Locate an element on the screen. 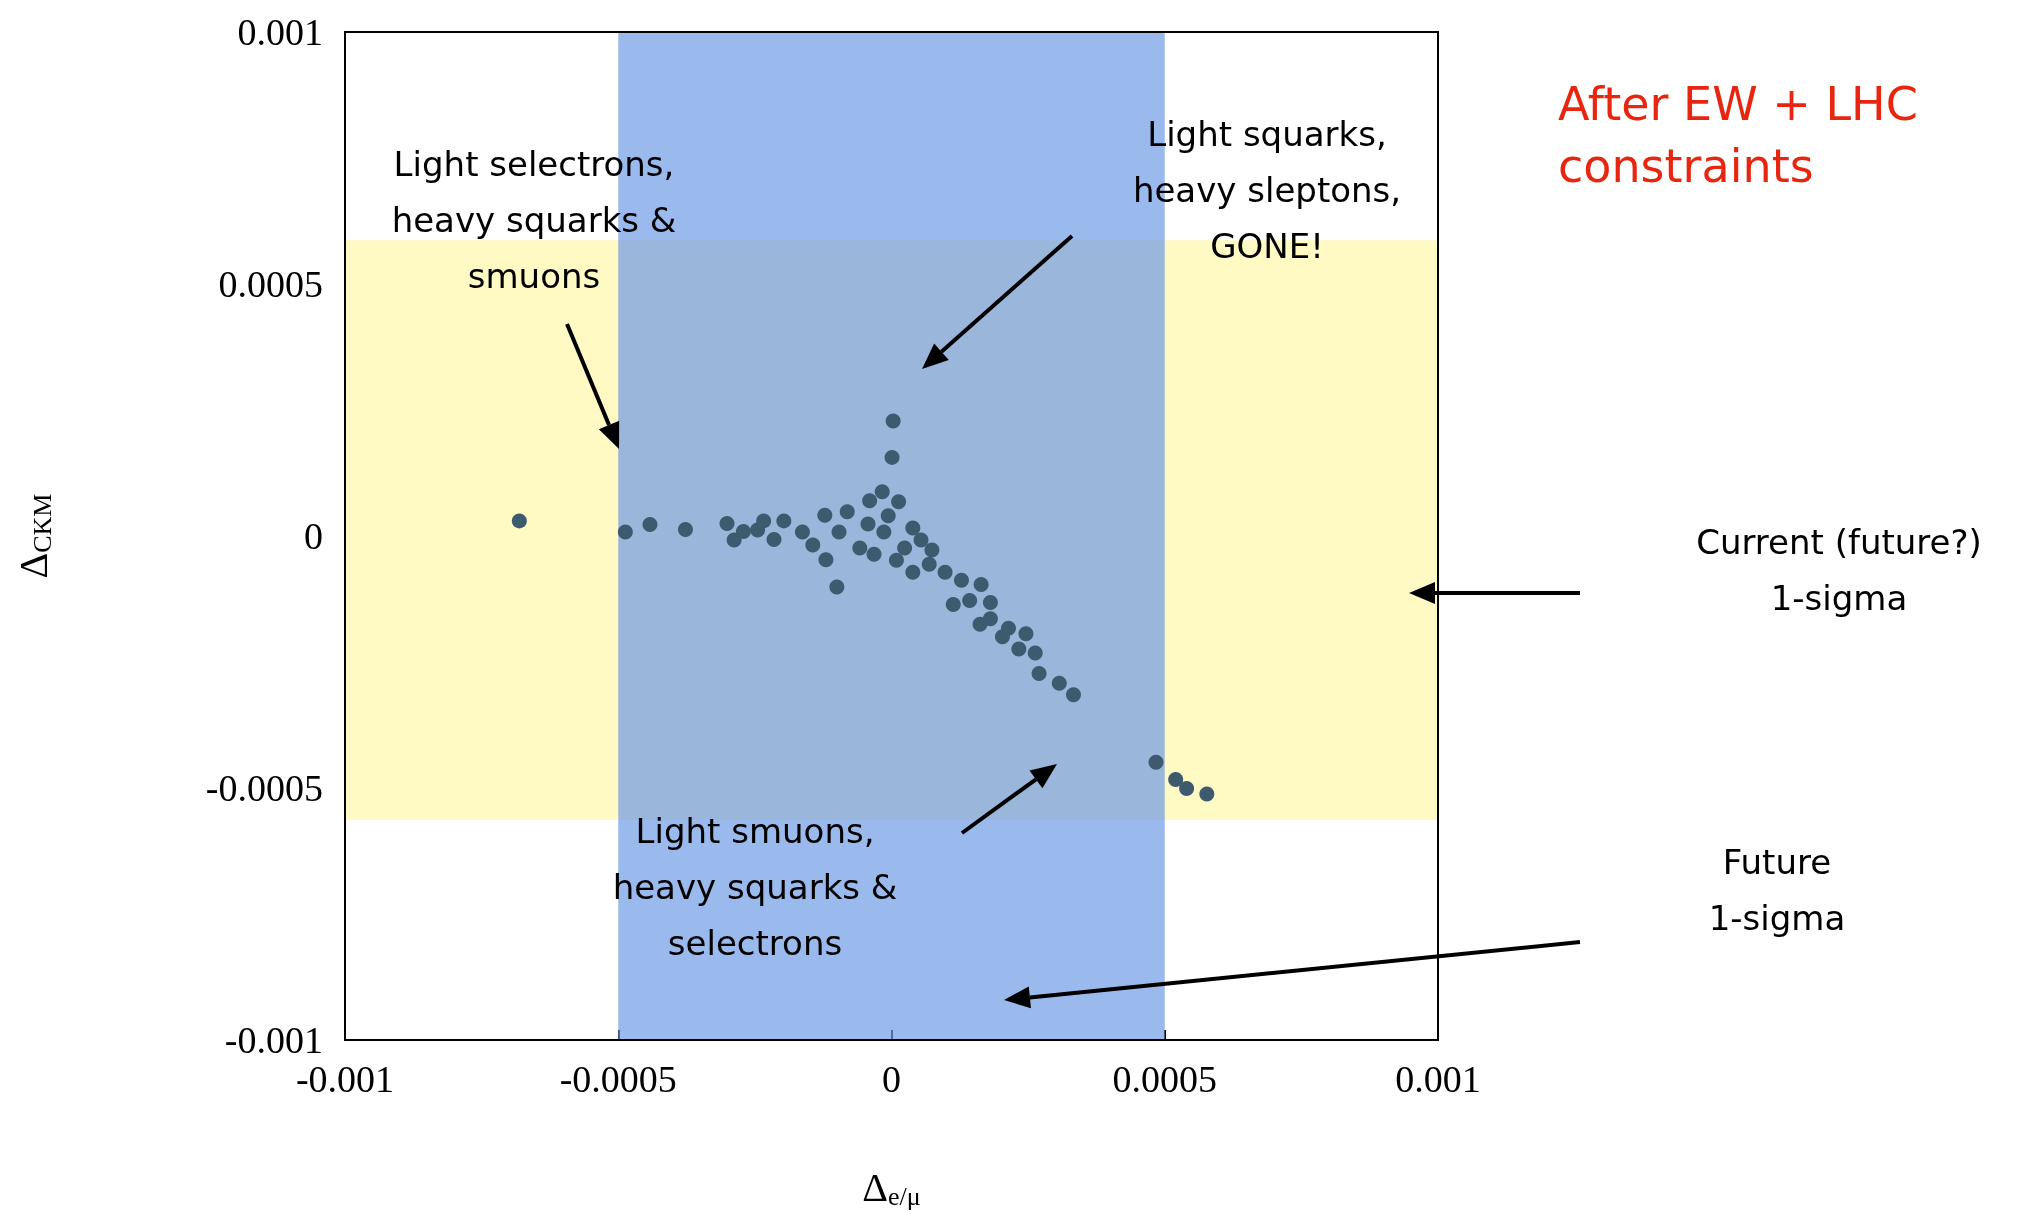 Image resolution: width=2031 pixels, height=1214 pixels. text: After EW + LHC constraints is located at coordinates (1738, 135).